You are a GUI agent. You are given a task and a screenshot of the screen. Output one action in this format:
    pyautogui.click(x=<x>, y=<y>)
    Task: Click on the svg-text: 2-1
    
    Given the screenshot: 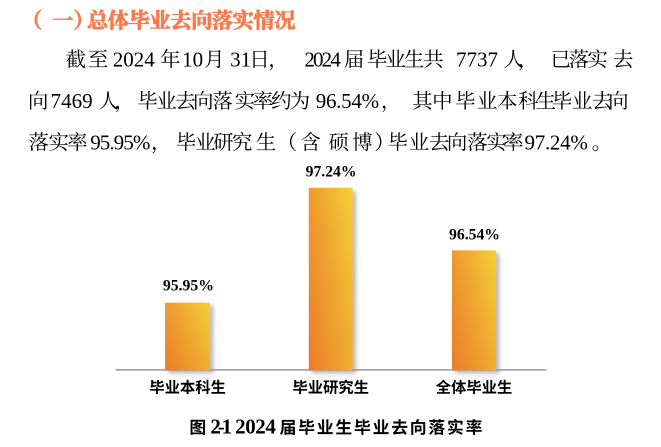 What is the action you would take?
    pyautogui.click(x=220, y=426)
    